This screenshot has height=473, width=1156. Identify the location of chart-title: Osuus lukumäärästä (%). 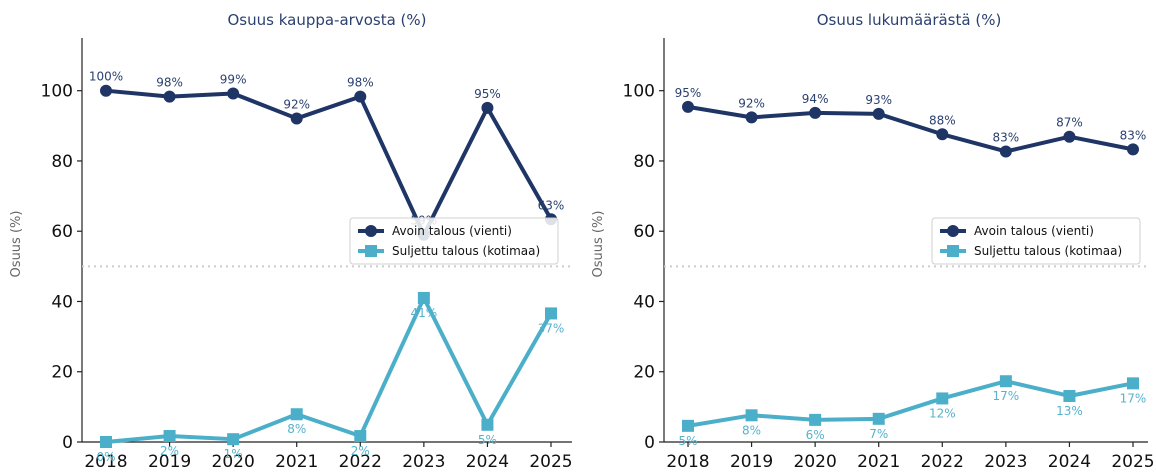
(909, 20).